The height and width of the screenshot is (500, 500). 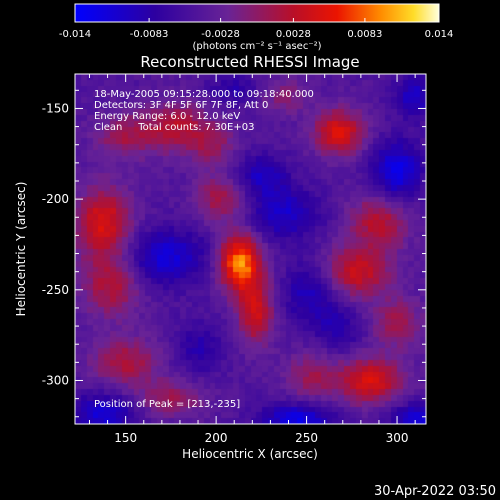 I want to click on y-tick-label: -250, so click(x=55, y=290).